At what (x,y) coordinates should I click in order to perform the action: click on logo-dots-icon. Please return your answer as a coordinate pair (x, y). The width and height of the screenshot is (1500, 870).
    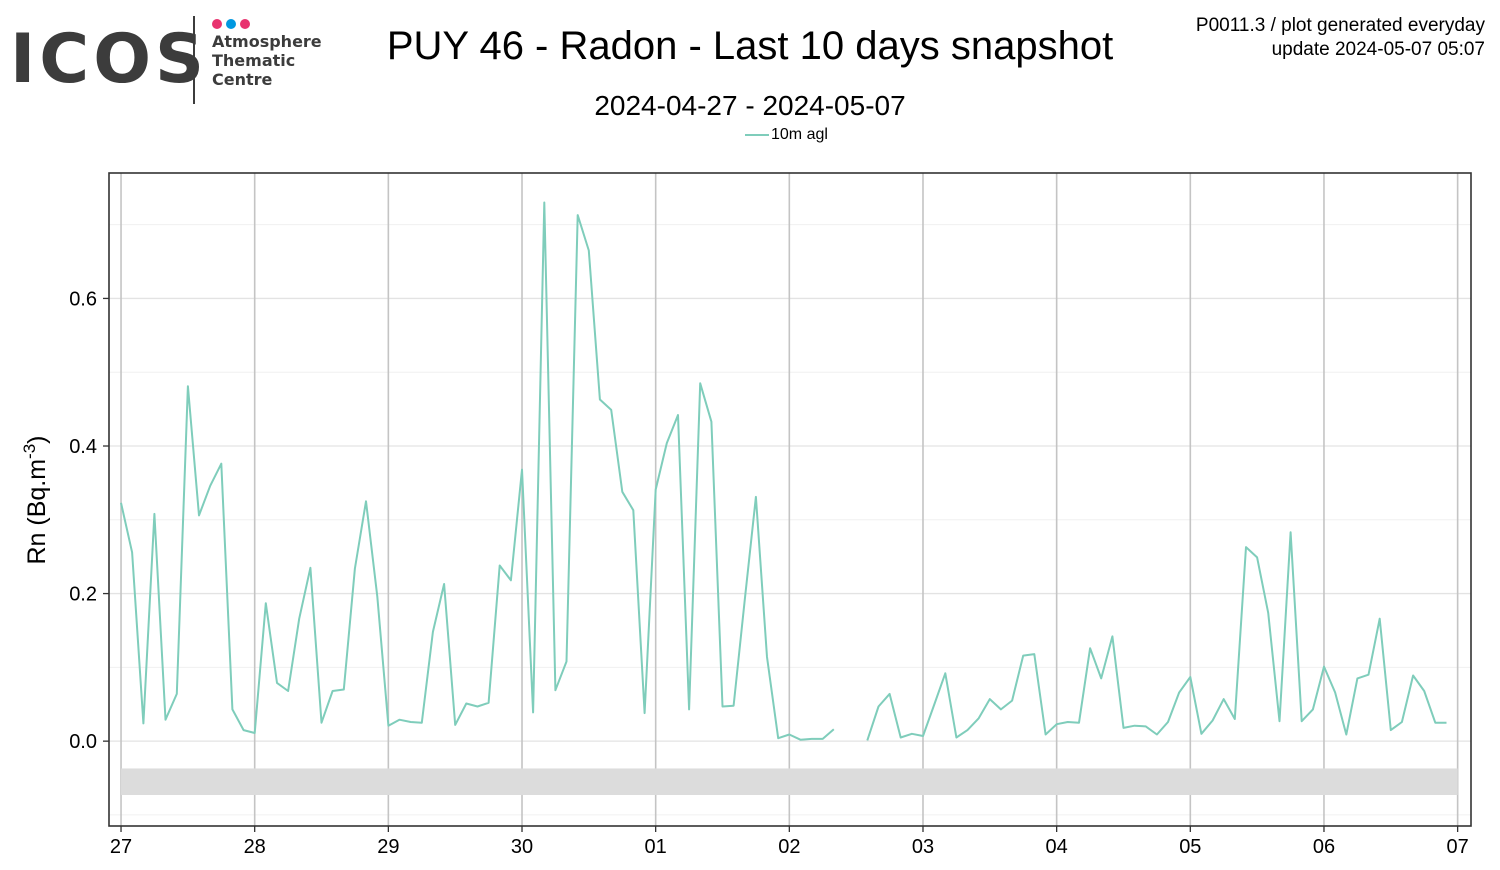
    Looking at the image, I should click on (233, 22).